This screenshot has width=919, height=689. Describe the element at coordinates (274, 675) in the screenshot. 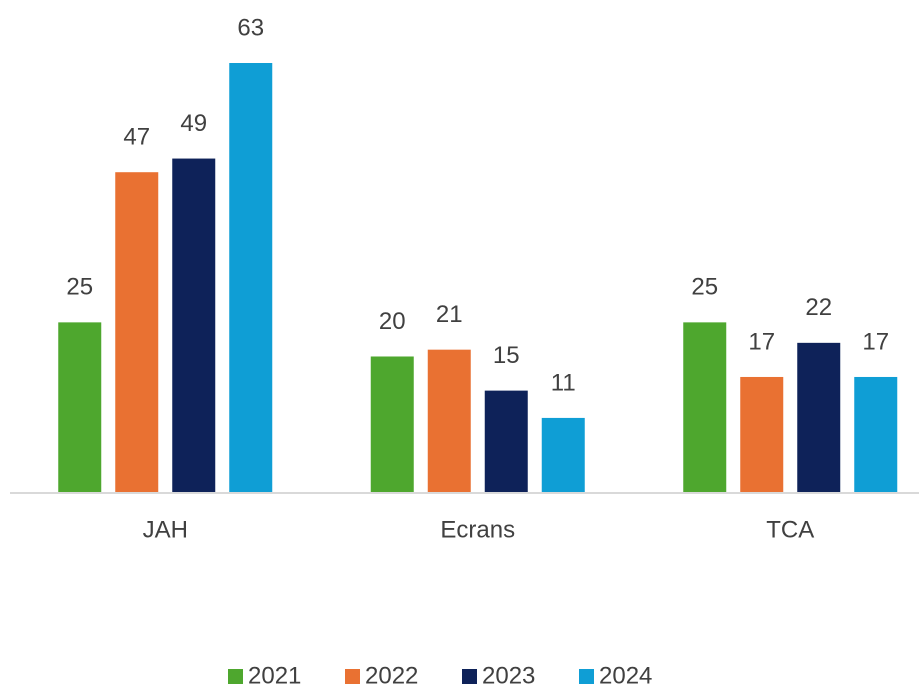

I see `legend-label: 2021` at that location.